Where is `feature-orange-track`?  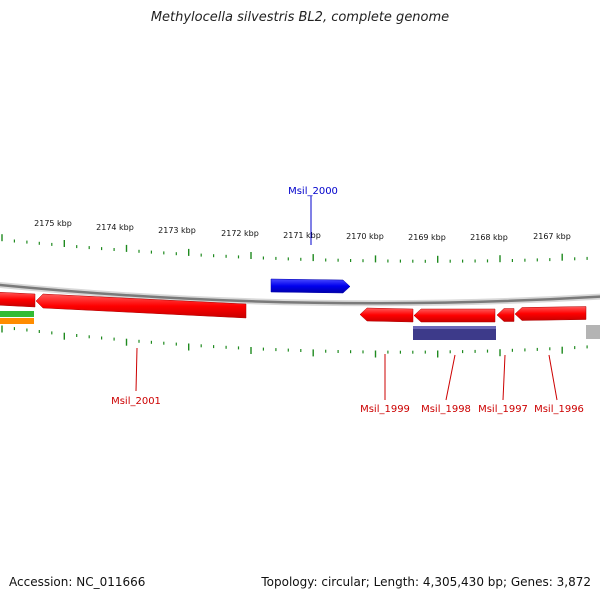
feature-orange-track is located at coordinates (17, 321).